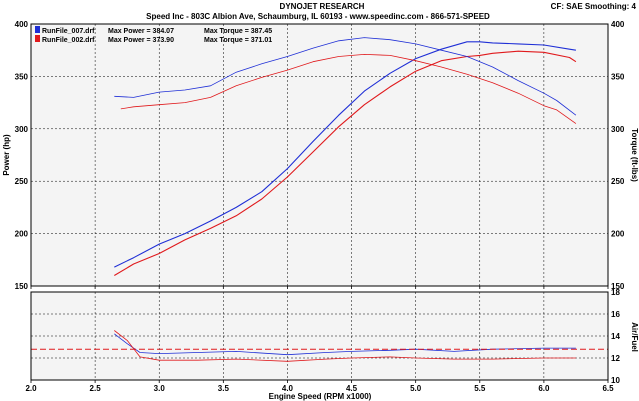  Describe the element at coordinates (618, 24) in the screenshot. I see `y-tick-label-right: 400` at that location.